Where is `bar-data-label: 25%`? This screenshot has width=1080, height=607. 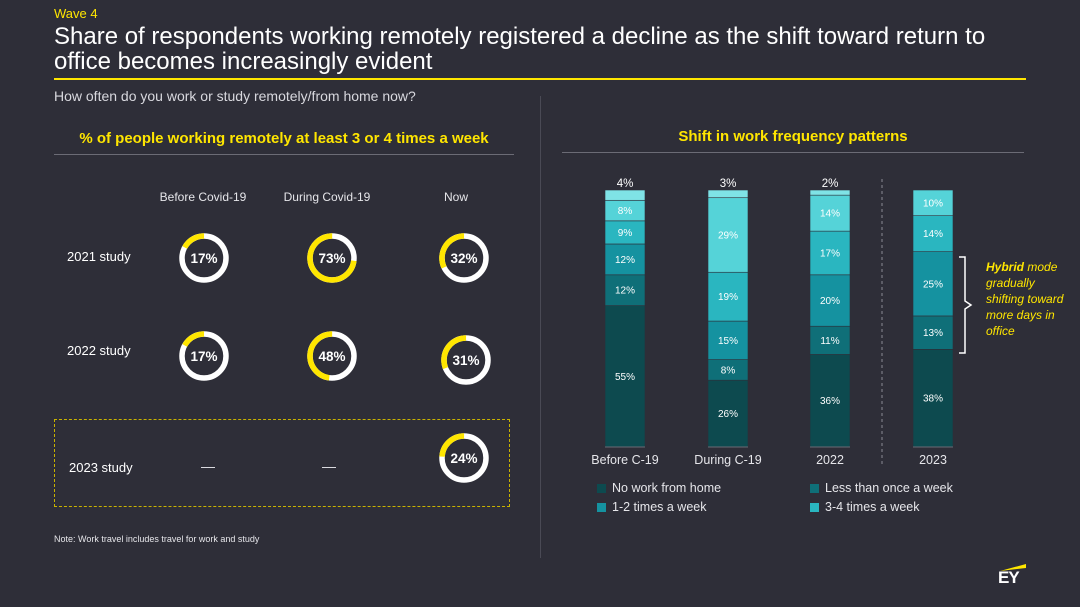 bar-data-label: 25% is located at coordinates (933, 284).